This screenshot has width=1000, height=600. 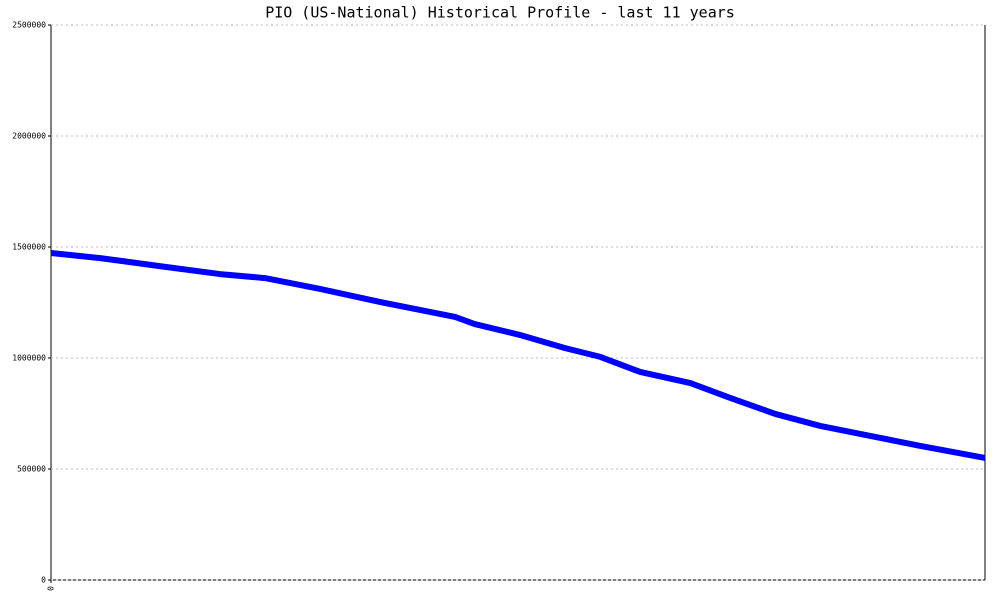 What do you see at coordinates (43, 580) in the screenshot?
I see `y-tick-label: 0` at bounding box center [43, 580].